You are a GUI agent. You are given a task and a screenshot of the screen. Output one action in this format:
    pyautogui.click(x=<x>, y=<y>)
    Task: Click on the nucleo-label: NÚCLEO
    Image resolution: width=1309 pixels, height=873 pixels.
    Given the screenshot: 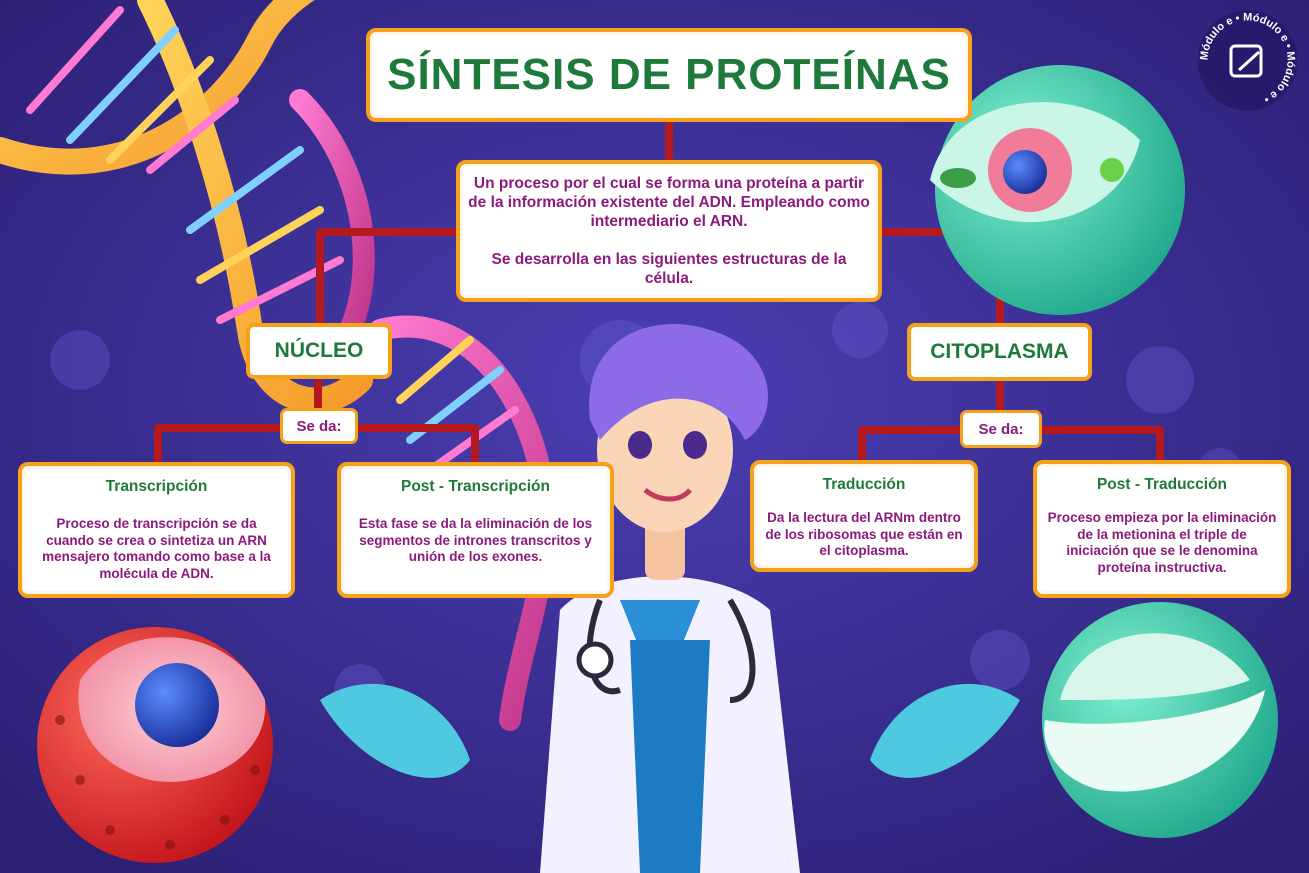 What is the action you would take?
    pyautogui.click(x=319, y=350)
    